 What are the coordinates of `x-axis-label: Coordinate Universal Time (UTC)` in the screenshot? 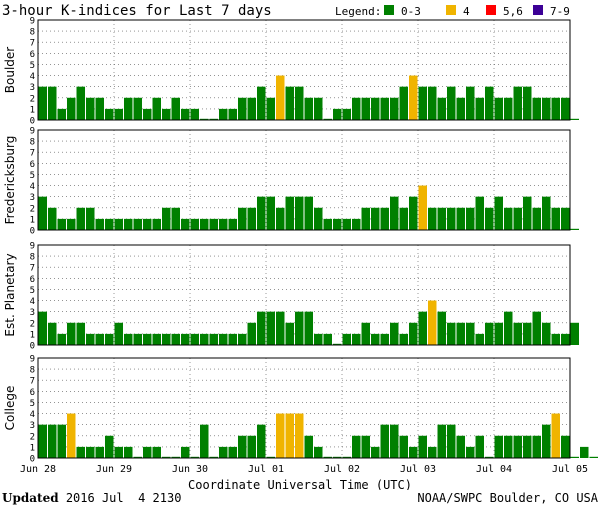 It's located at (300, 484).